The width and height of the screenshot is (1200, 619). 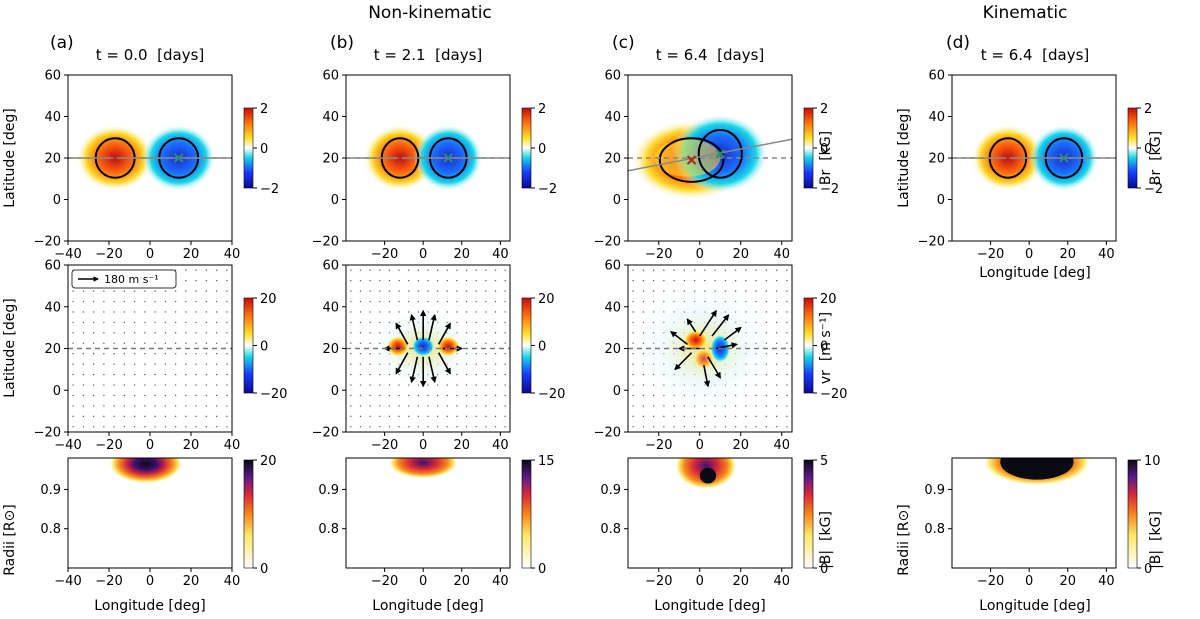 I want to click on xtick-label-Br-d-0: 0, so click(x=1029, y=254).